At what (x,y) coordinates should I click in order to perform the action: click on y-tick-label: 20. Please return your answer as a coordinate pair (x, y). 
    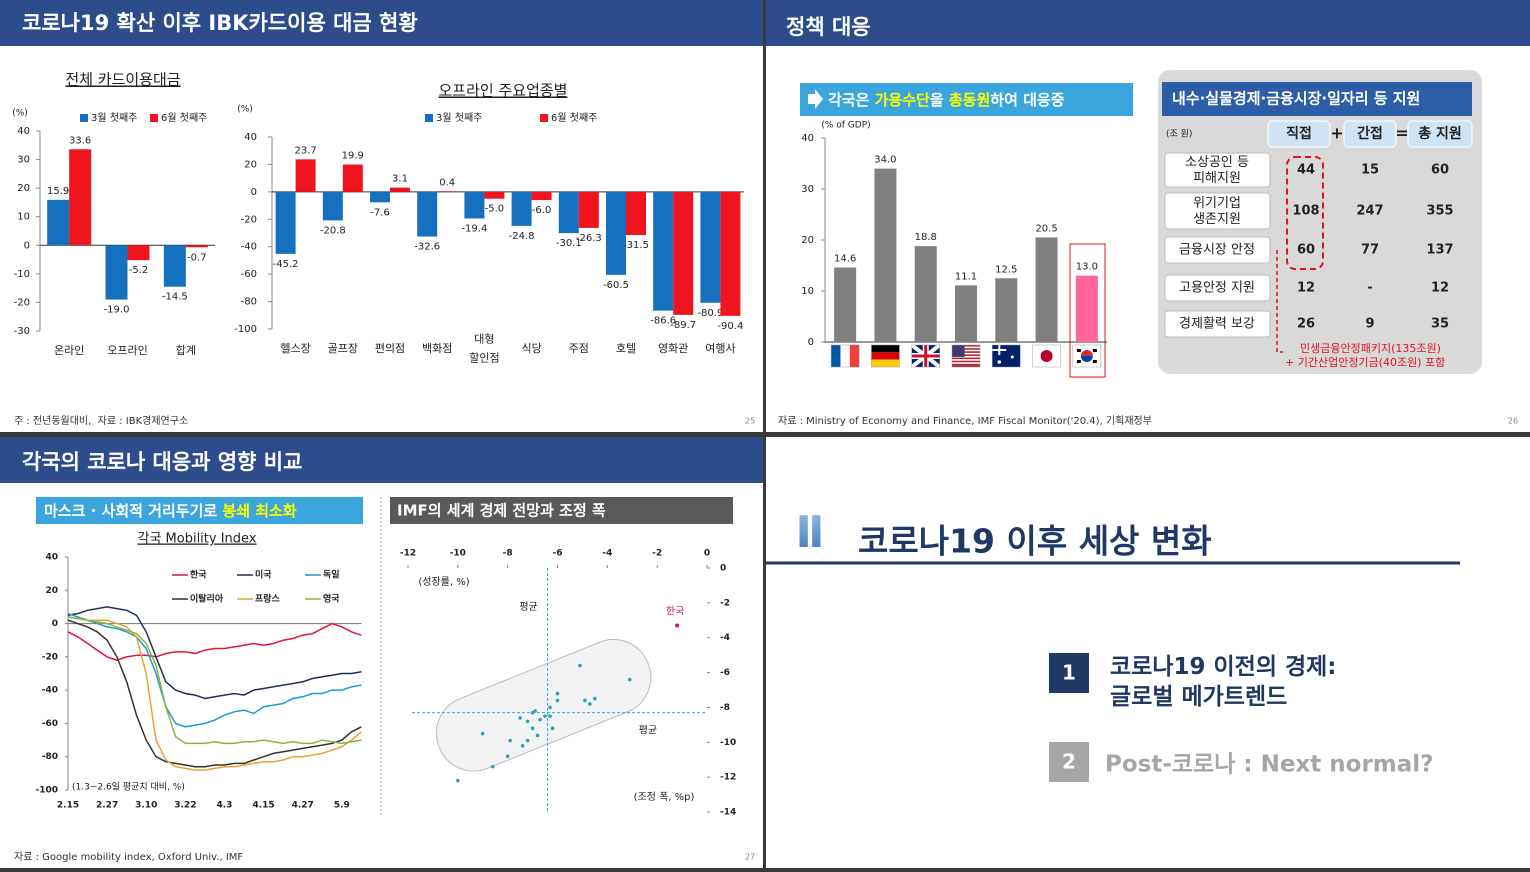
    Looking at the image, I should click on (23, 188).